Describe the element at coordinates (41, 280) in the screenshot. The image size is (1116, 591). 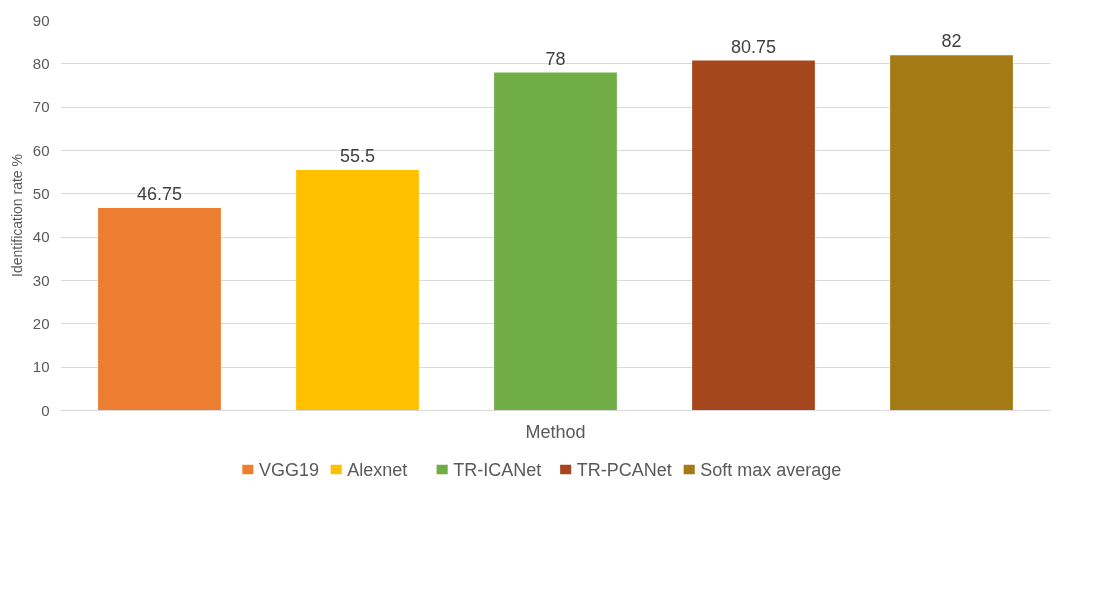
I see `y-tick-label: 30` at that location.